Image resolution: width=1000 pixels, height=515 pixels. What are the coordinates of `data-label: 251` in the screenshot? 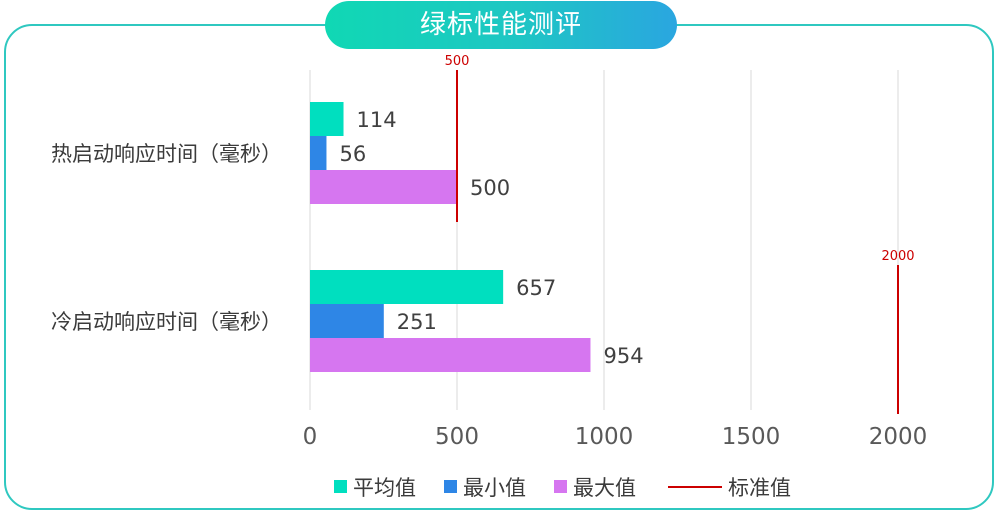 It's located at (417, 322).